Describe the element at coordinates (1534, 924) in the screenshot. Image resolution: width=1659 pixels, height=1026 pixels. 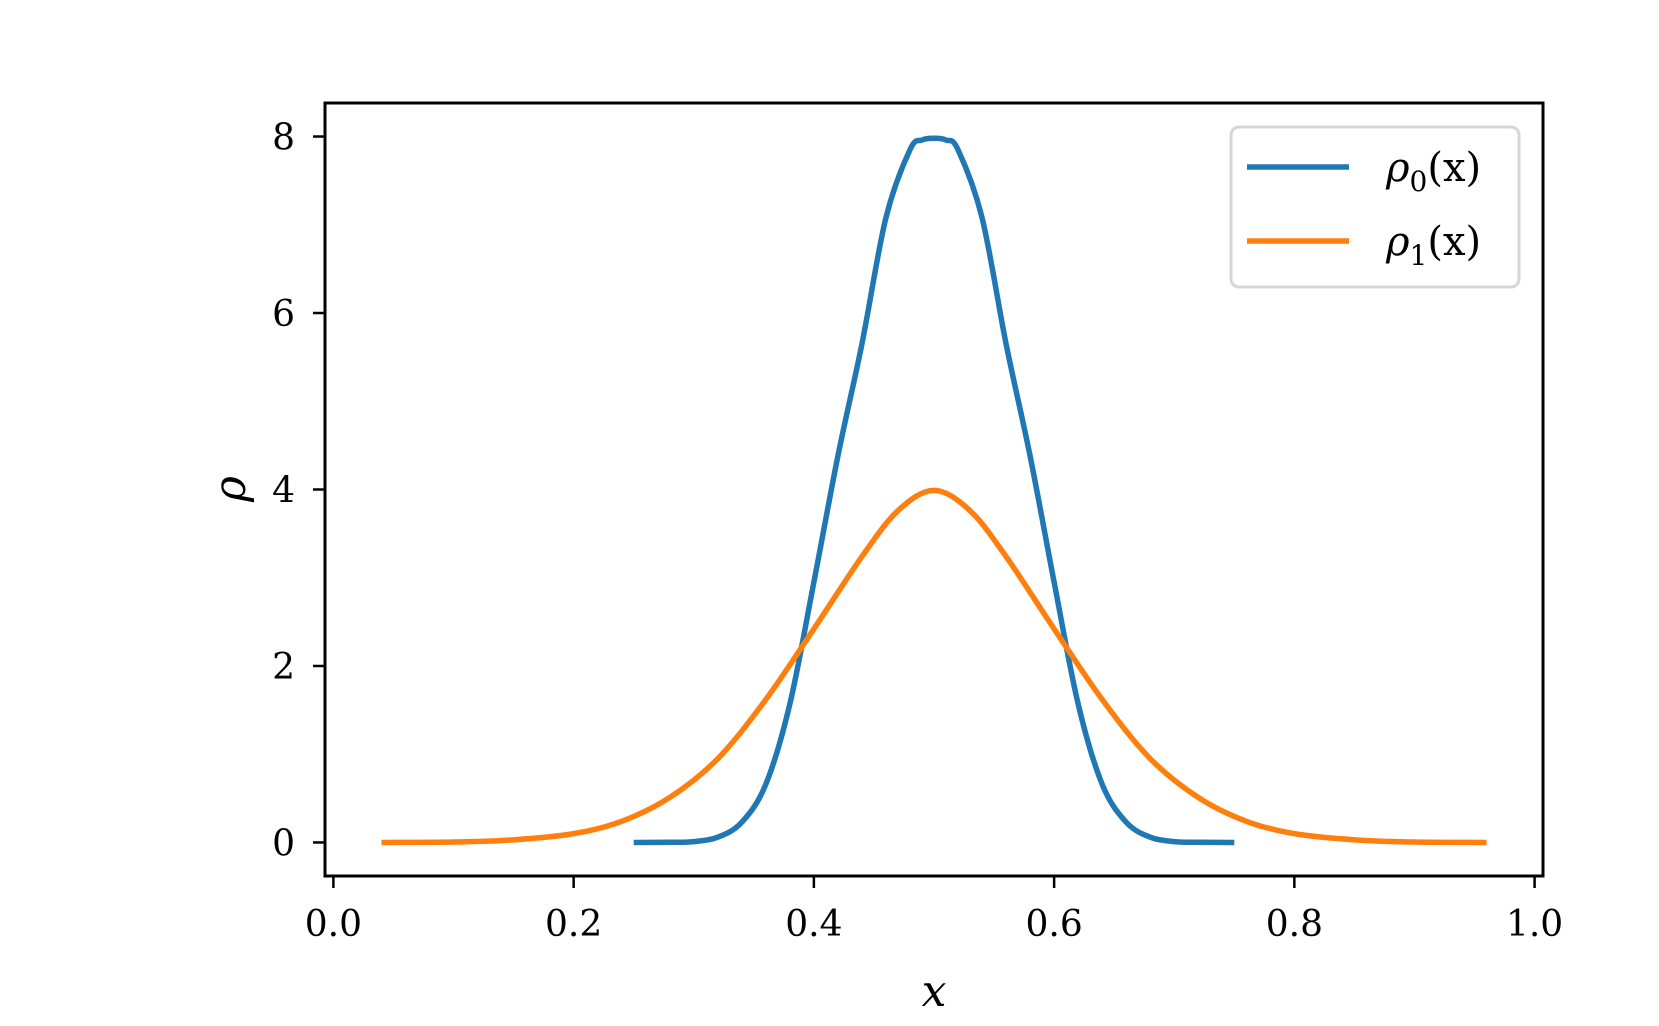
I see `x-tick-label: 1.0` at that location.